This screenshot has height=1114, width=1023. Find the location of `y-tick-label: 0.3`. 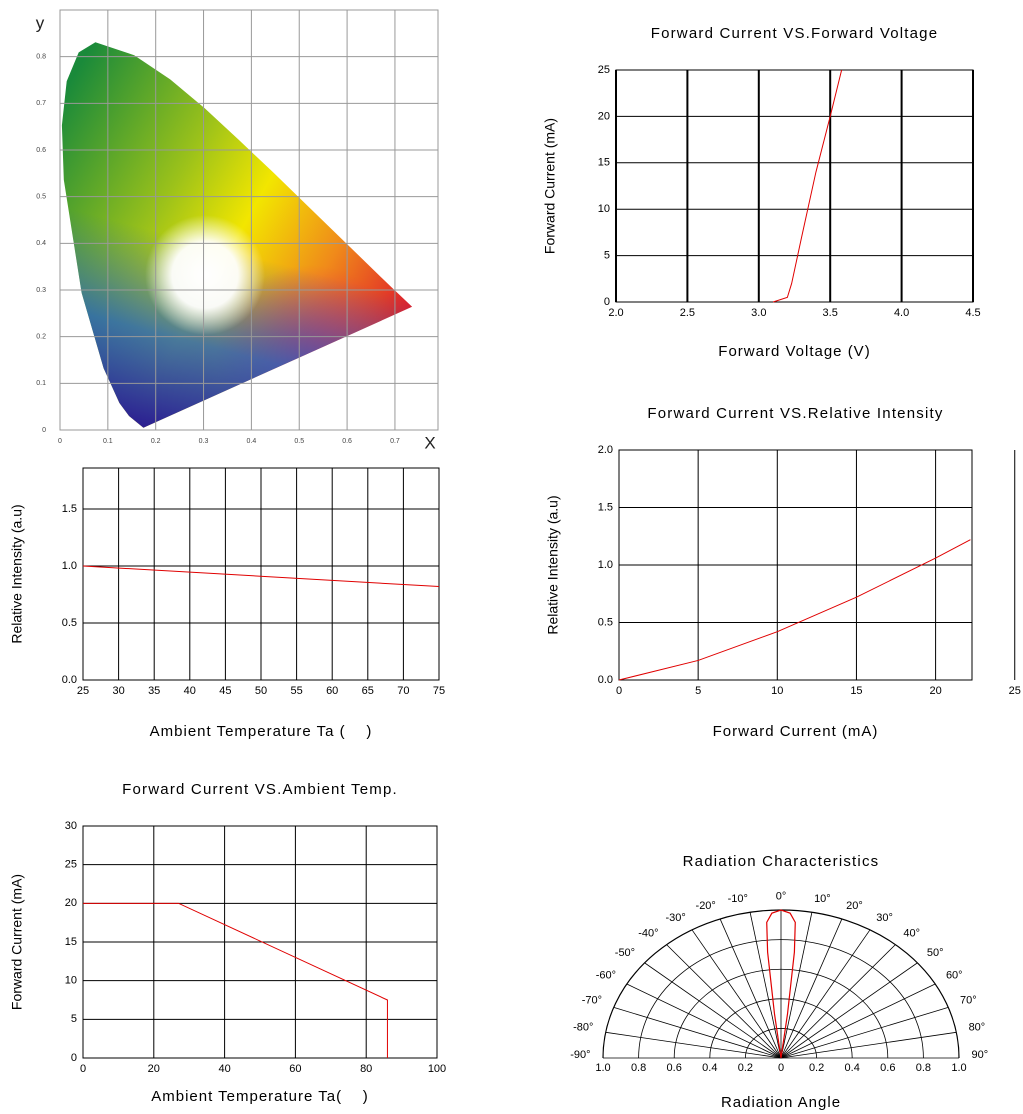

y-tick-label: 0.3 is located at coordinates (41, 290).